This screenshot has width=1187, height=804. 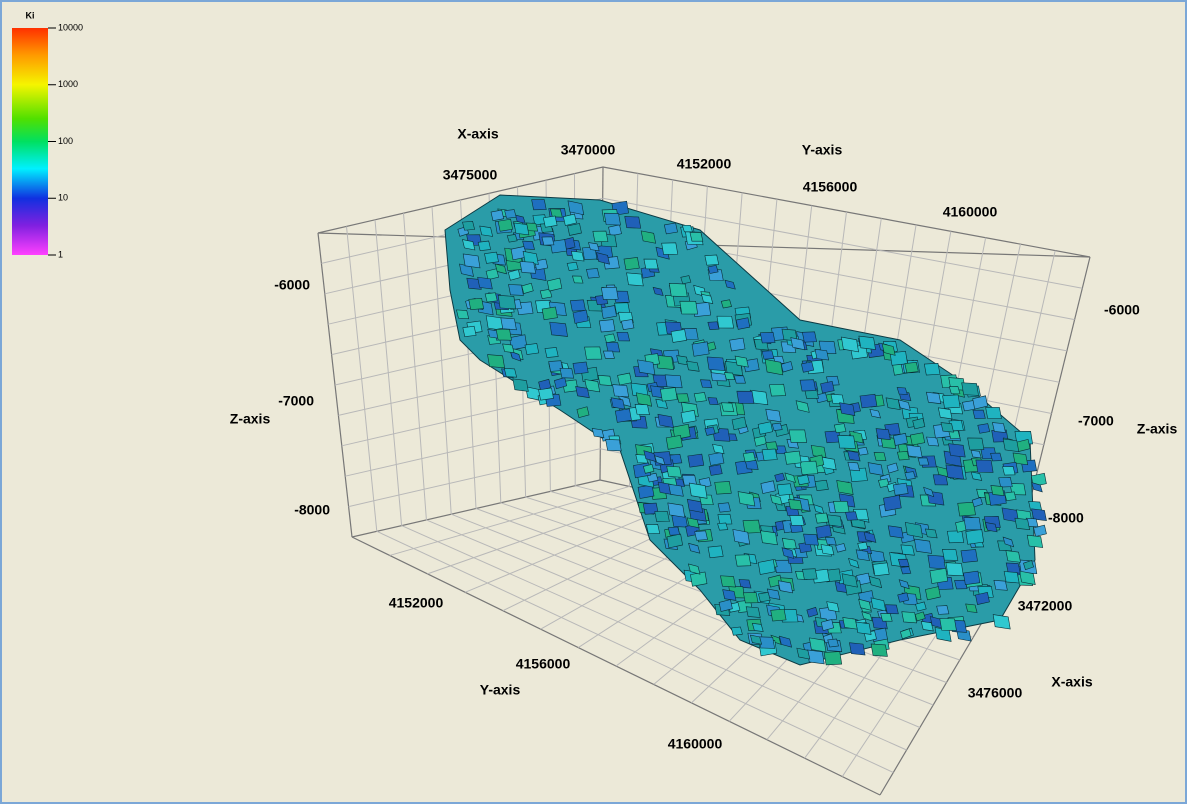 I want to click on tick-label: -8000, so click(x=312, y=510).